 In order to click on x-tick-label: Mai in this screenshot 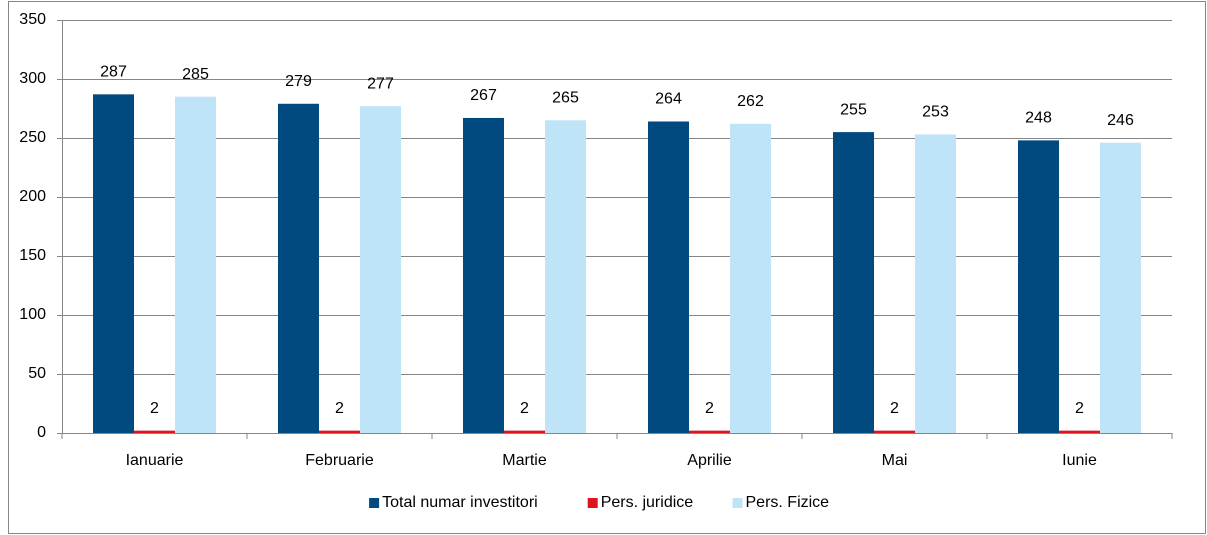, I will do `click(895, 460)`.